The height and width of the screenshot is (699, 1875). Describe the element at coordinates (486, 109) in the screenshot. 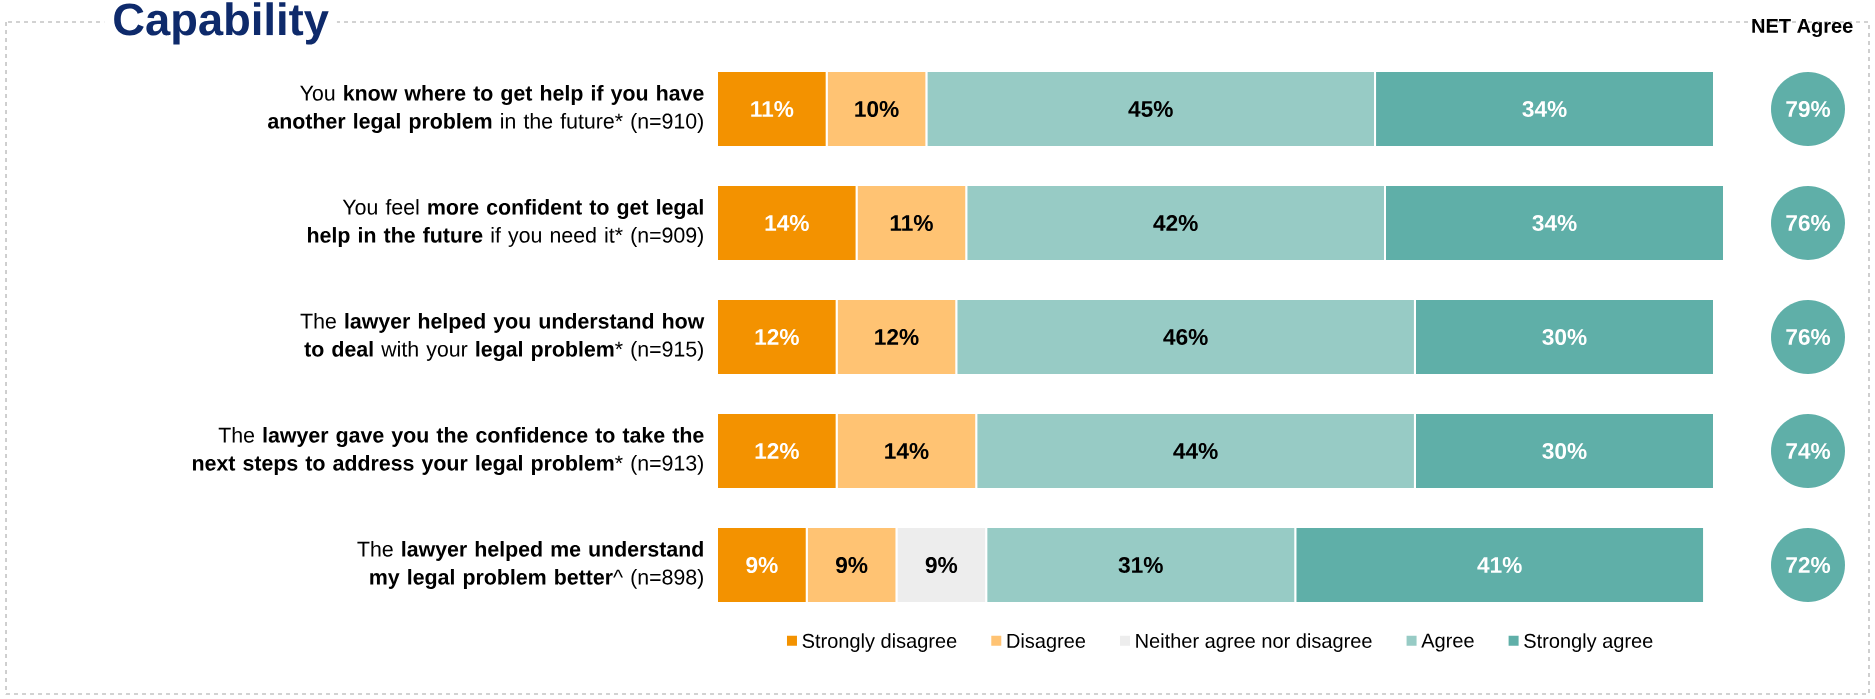

I see `y-tick-label: You know where to get help if you have another legal problem in the future* (n=910)` at that location.